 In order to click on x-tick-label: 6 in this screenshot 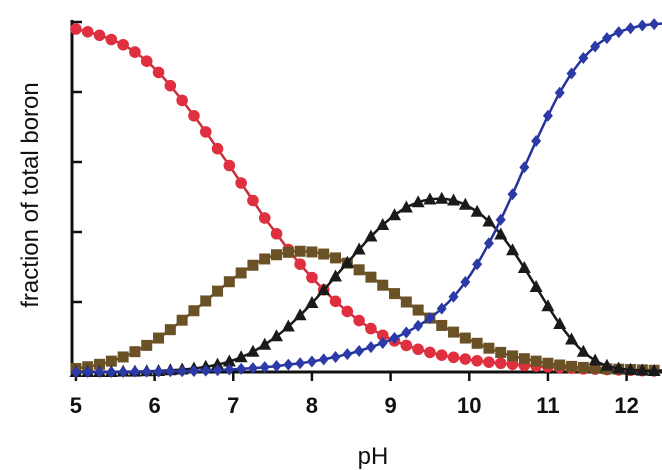, I will do `click(154, 405)`.